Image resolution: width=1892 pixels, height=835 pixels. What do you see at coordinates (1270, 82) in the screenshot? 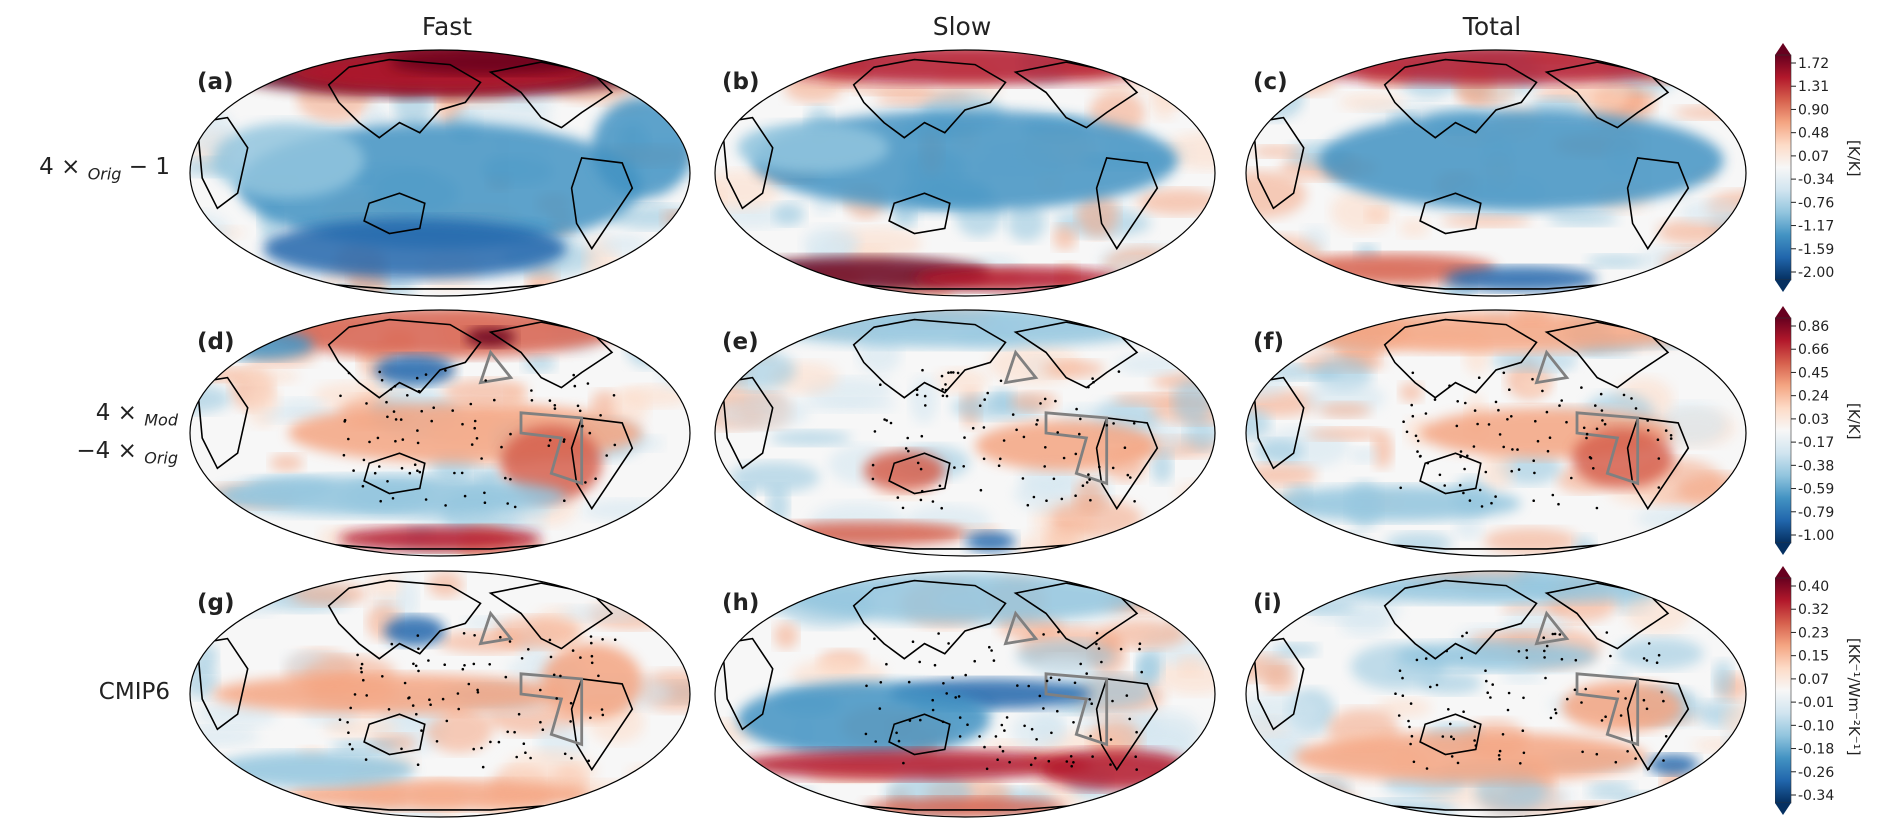
I see `panel-label-c: (c)` at bounding box center [1270, 82].